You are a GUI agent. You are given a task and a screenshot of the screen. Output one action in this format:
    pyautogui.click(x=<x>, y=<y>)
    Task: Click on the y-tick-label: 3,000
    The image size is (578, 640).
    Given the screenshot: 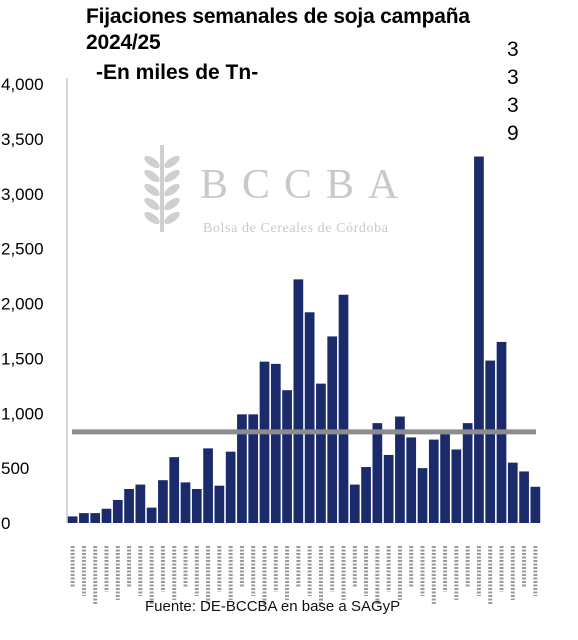 What is the action you would take?
    pyautogui.click(x=22, y=194)
    